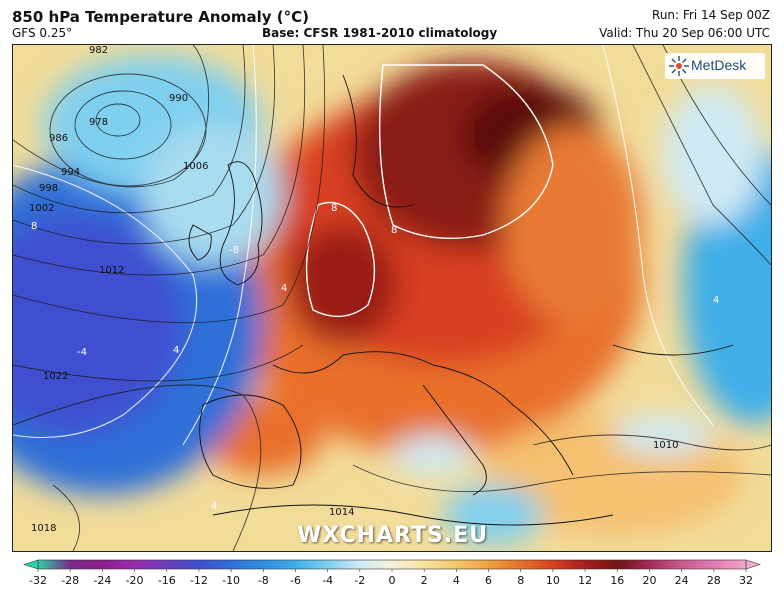 Image resolution: width=784 pixels, height=600 pixels. What do you see at coordinates (521, 580) in the screenshot?
I see `colorbar-tick-label: 8` at bounding box center [521, 580].